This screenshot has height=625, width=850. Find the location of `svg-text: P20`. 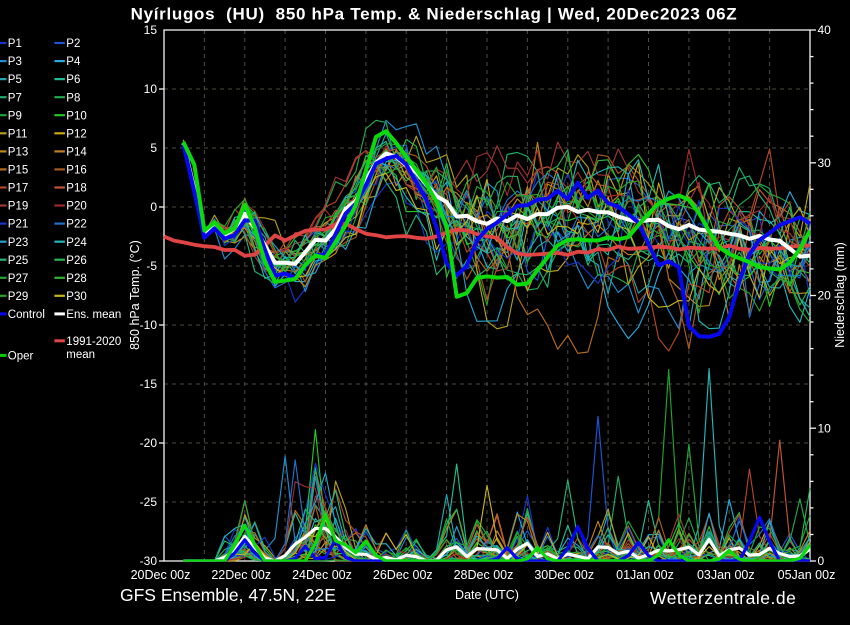

svg-text: P20 is located at coordinates (76, 207).